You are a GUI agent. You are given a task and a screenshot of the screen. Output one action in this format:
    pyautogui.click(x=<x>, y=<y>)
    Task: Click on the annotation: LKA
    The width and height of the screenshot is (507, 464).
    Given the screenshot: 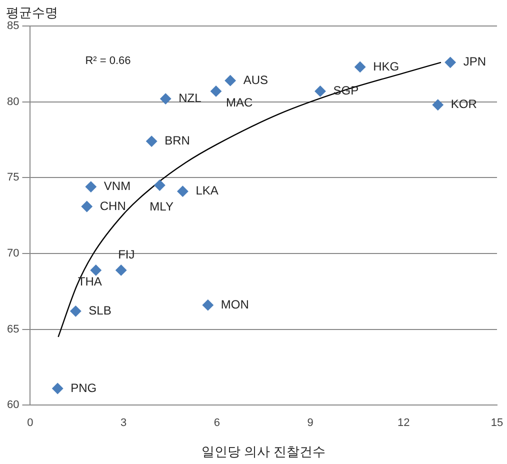 What is the action you would take?
    pyautogui.click(x=207, y=191)
    